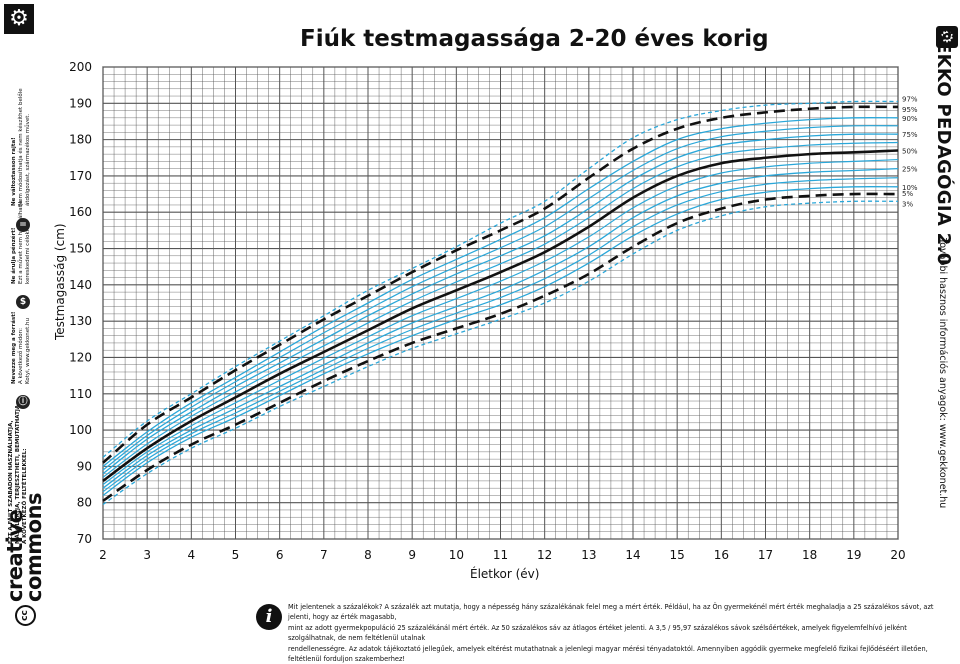 The image size is (960, 664). What do you see at coordinates (456, 555) in the screenshot?
I see `x-tick-label: 10` at bounding box center [456, 555].